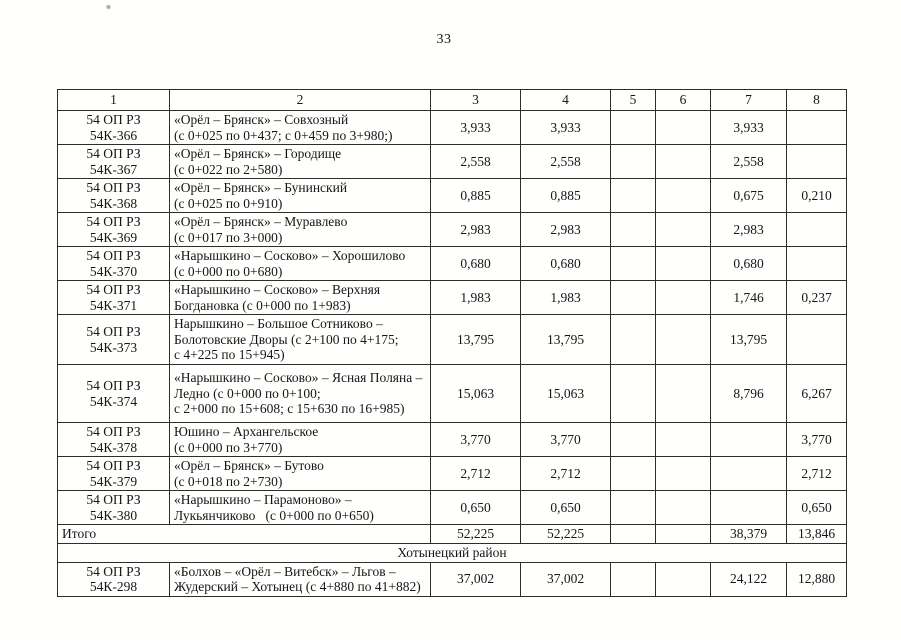 The height and width of the screenshot is (640, 901). What do you see at coordinates (475, 161) in the screenshot?
I see `value-cell-3: 2,558` at bounding box center [475, 161].